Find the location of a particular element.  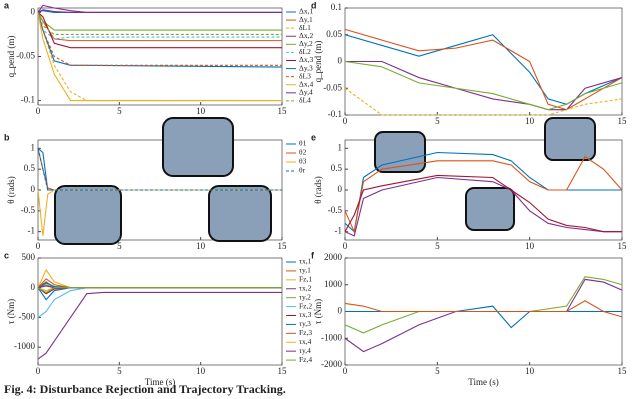

legend-label: θ3 is located at coordinates (303, 161).